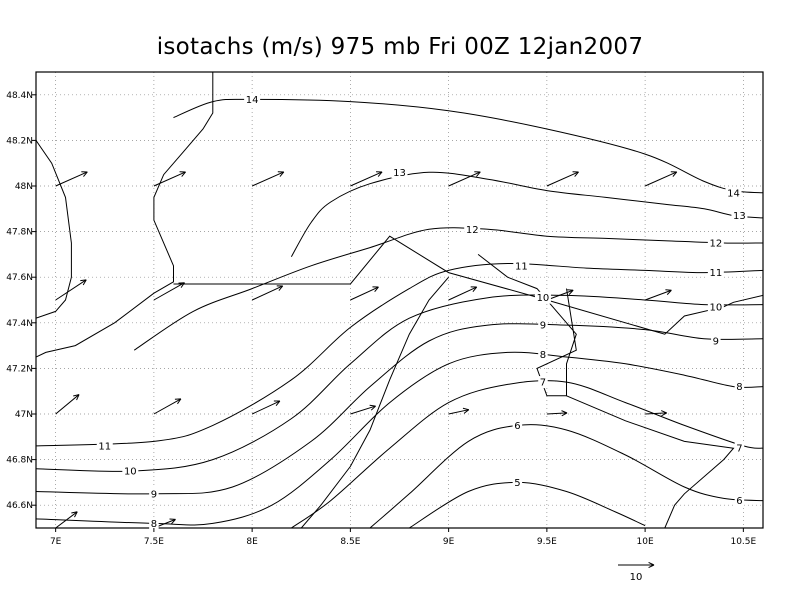 Image resolution: width=800 pixels, height=600 pixels. Describe the element at coordinates (154, 542) in the screenshot. I see `tick-label-x: 7.5E` at that location.